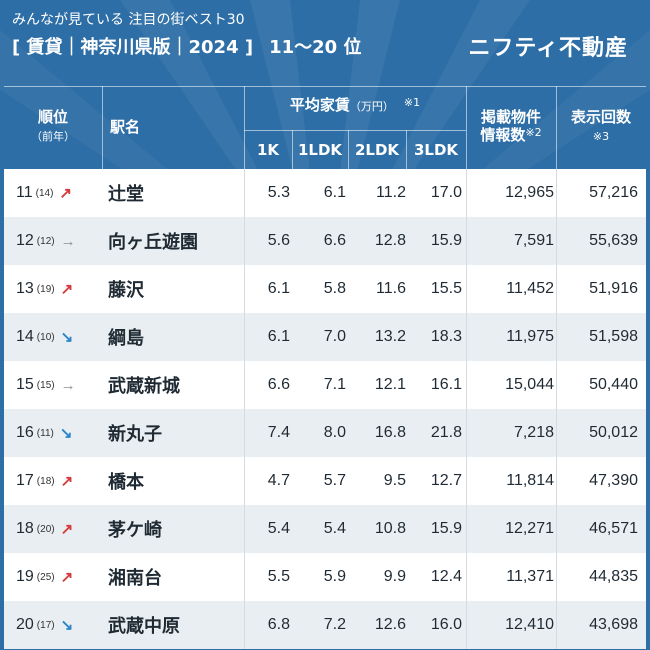 The width and height of the screenshot is (650, 650). What do you see at coordinates (446, 624) in the screenshot?
I see `rent-3ldk: 16.0` at bounding box center [446, 624].